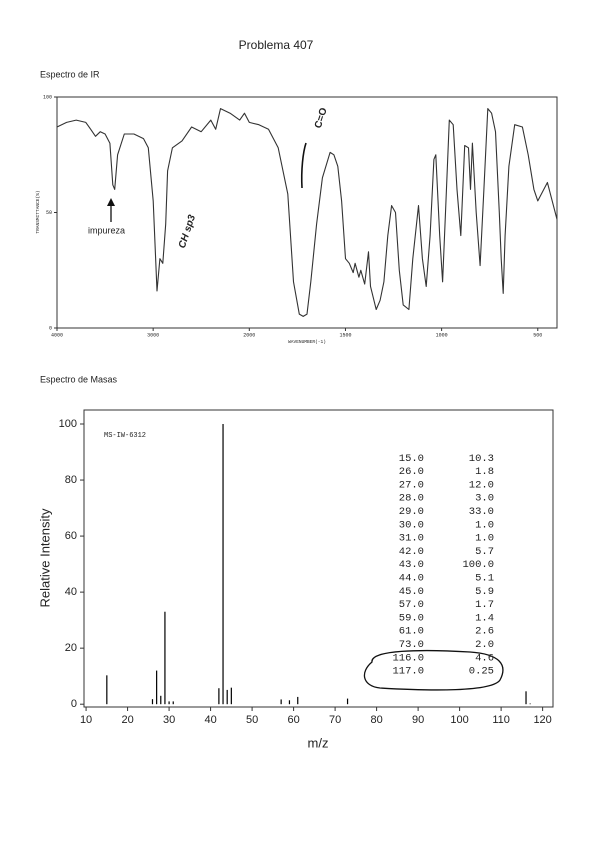 The width and height of the screenshot is (599, 848). Describe the element at coordinates (481, 512) in the screenshot. I see `table-intensity: 33.0` at that location.